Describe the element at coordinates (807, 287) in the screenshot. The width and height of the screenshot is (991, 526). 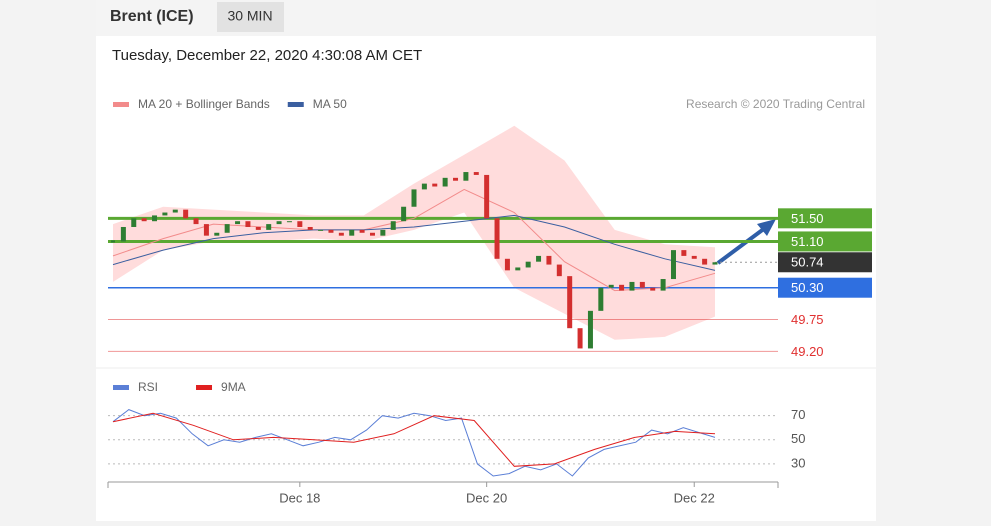
I see `level-label: 50.30` at that location.